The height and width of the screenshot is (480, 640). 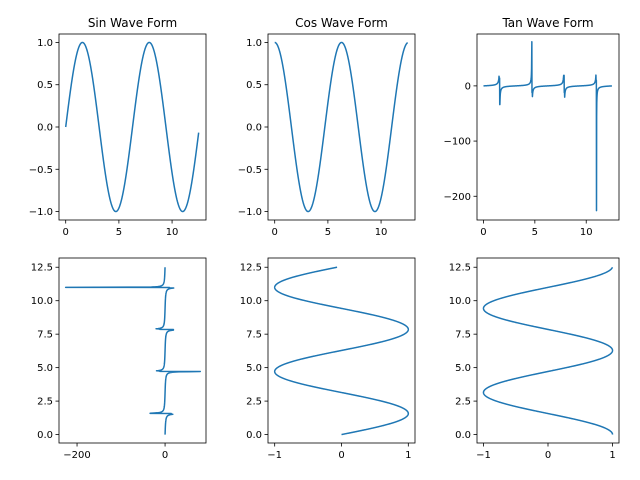 What do you see at coordinates (76, 455) in the screenshot?
I see `x-tick-label: −200` at bounding box center [76, 455].